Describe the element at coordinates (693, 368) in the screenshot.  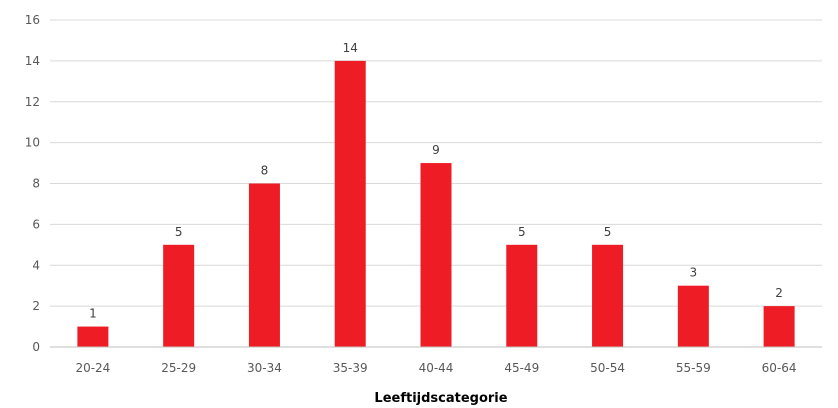
I see `x-tick-label: 55-59` at that location.